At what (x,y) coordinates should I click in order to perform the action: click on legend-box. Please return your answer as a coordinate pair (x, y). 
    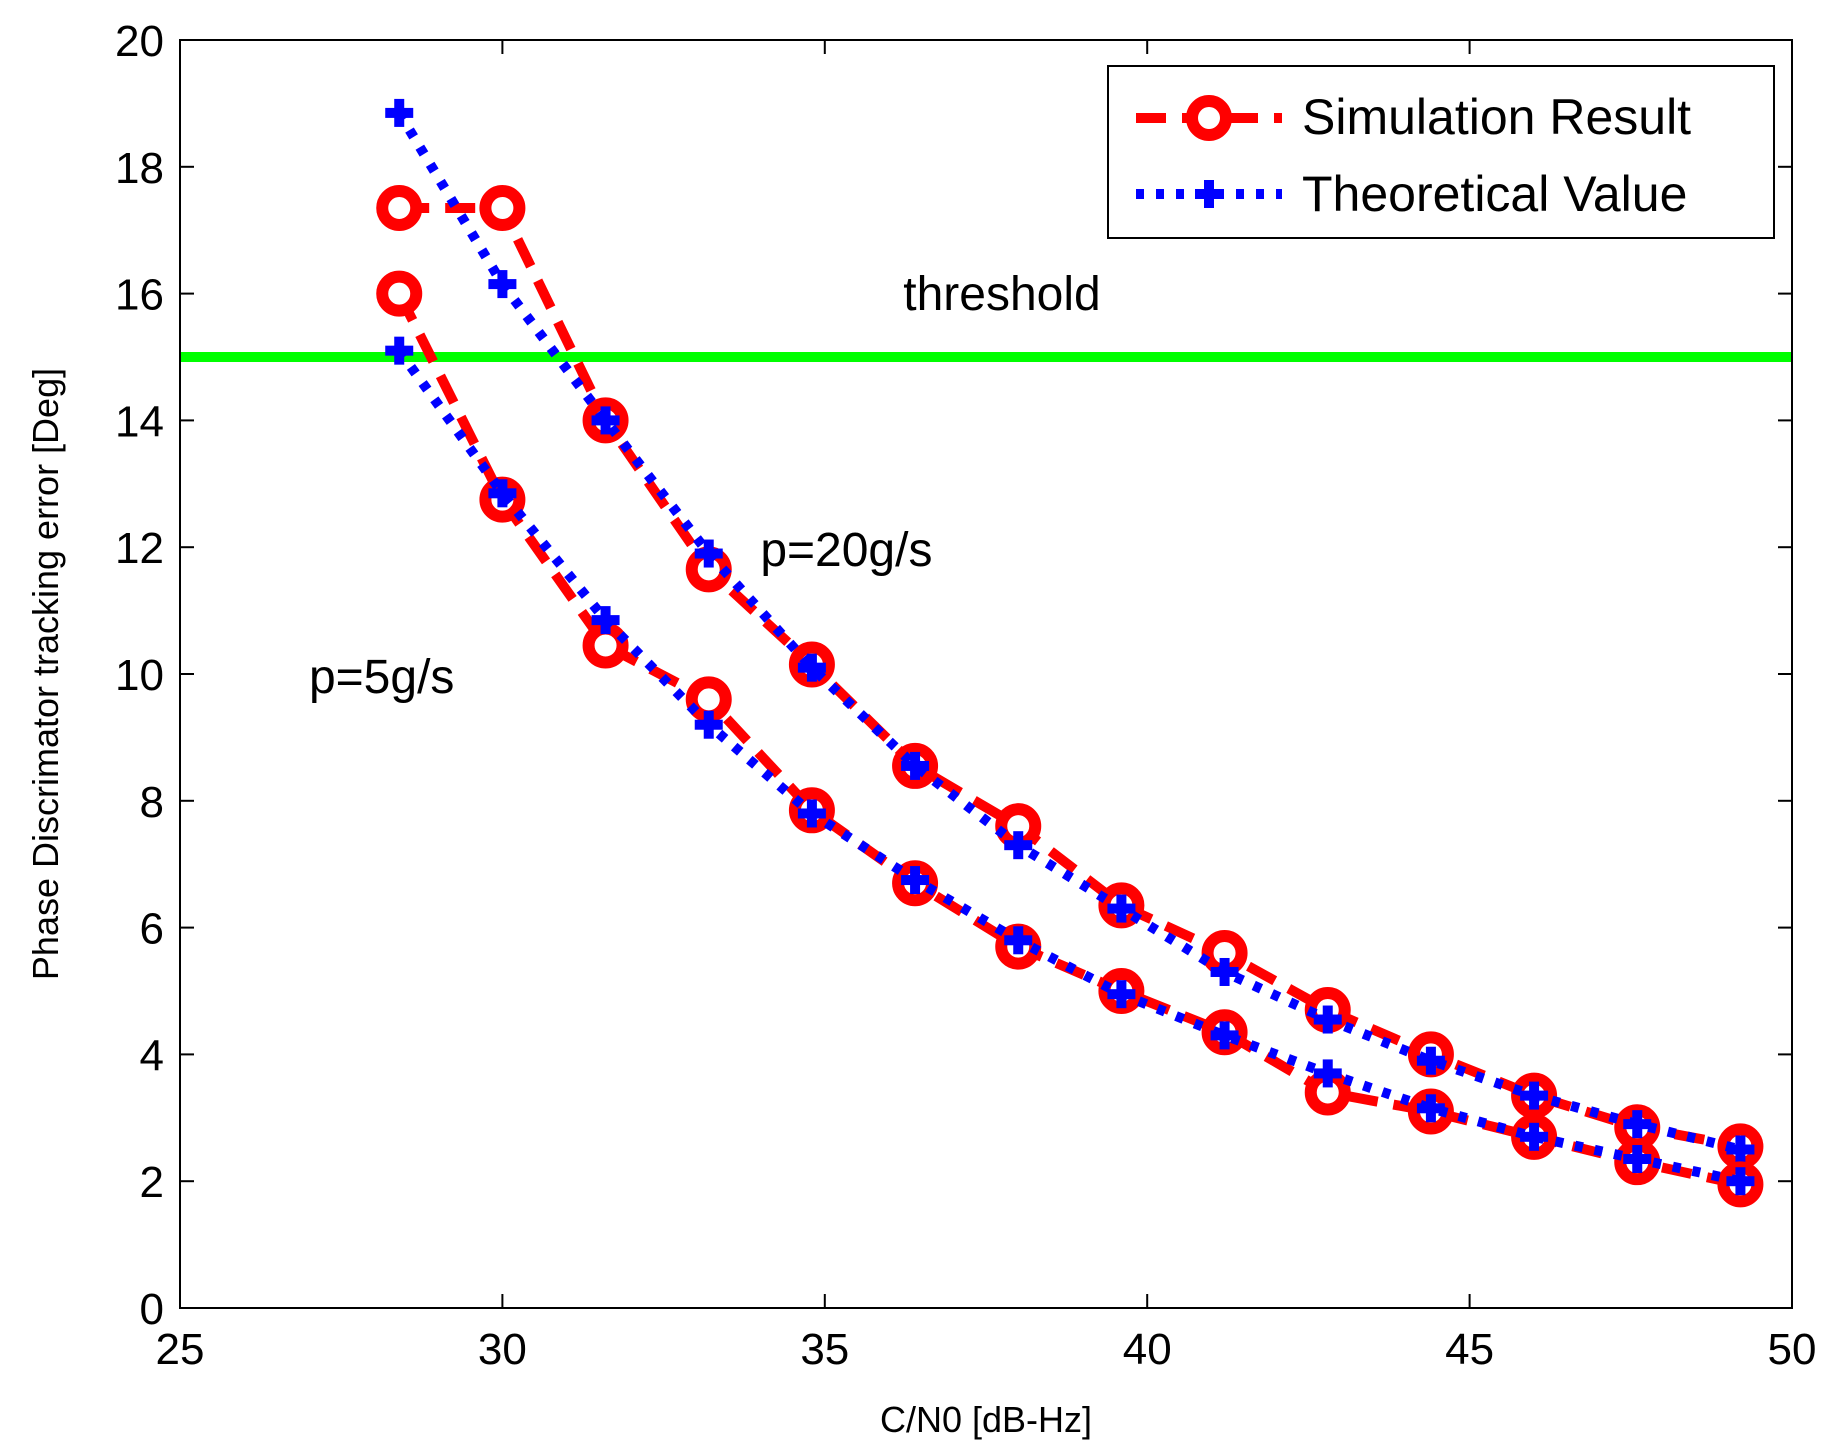
    Looking at the image, I should click on (1441, 152).